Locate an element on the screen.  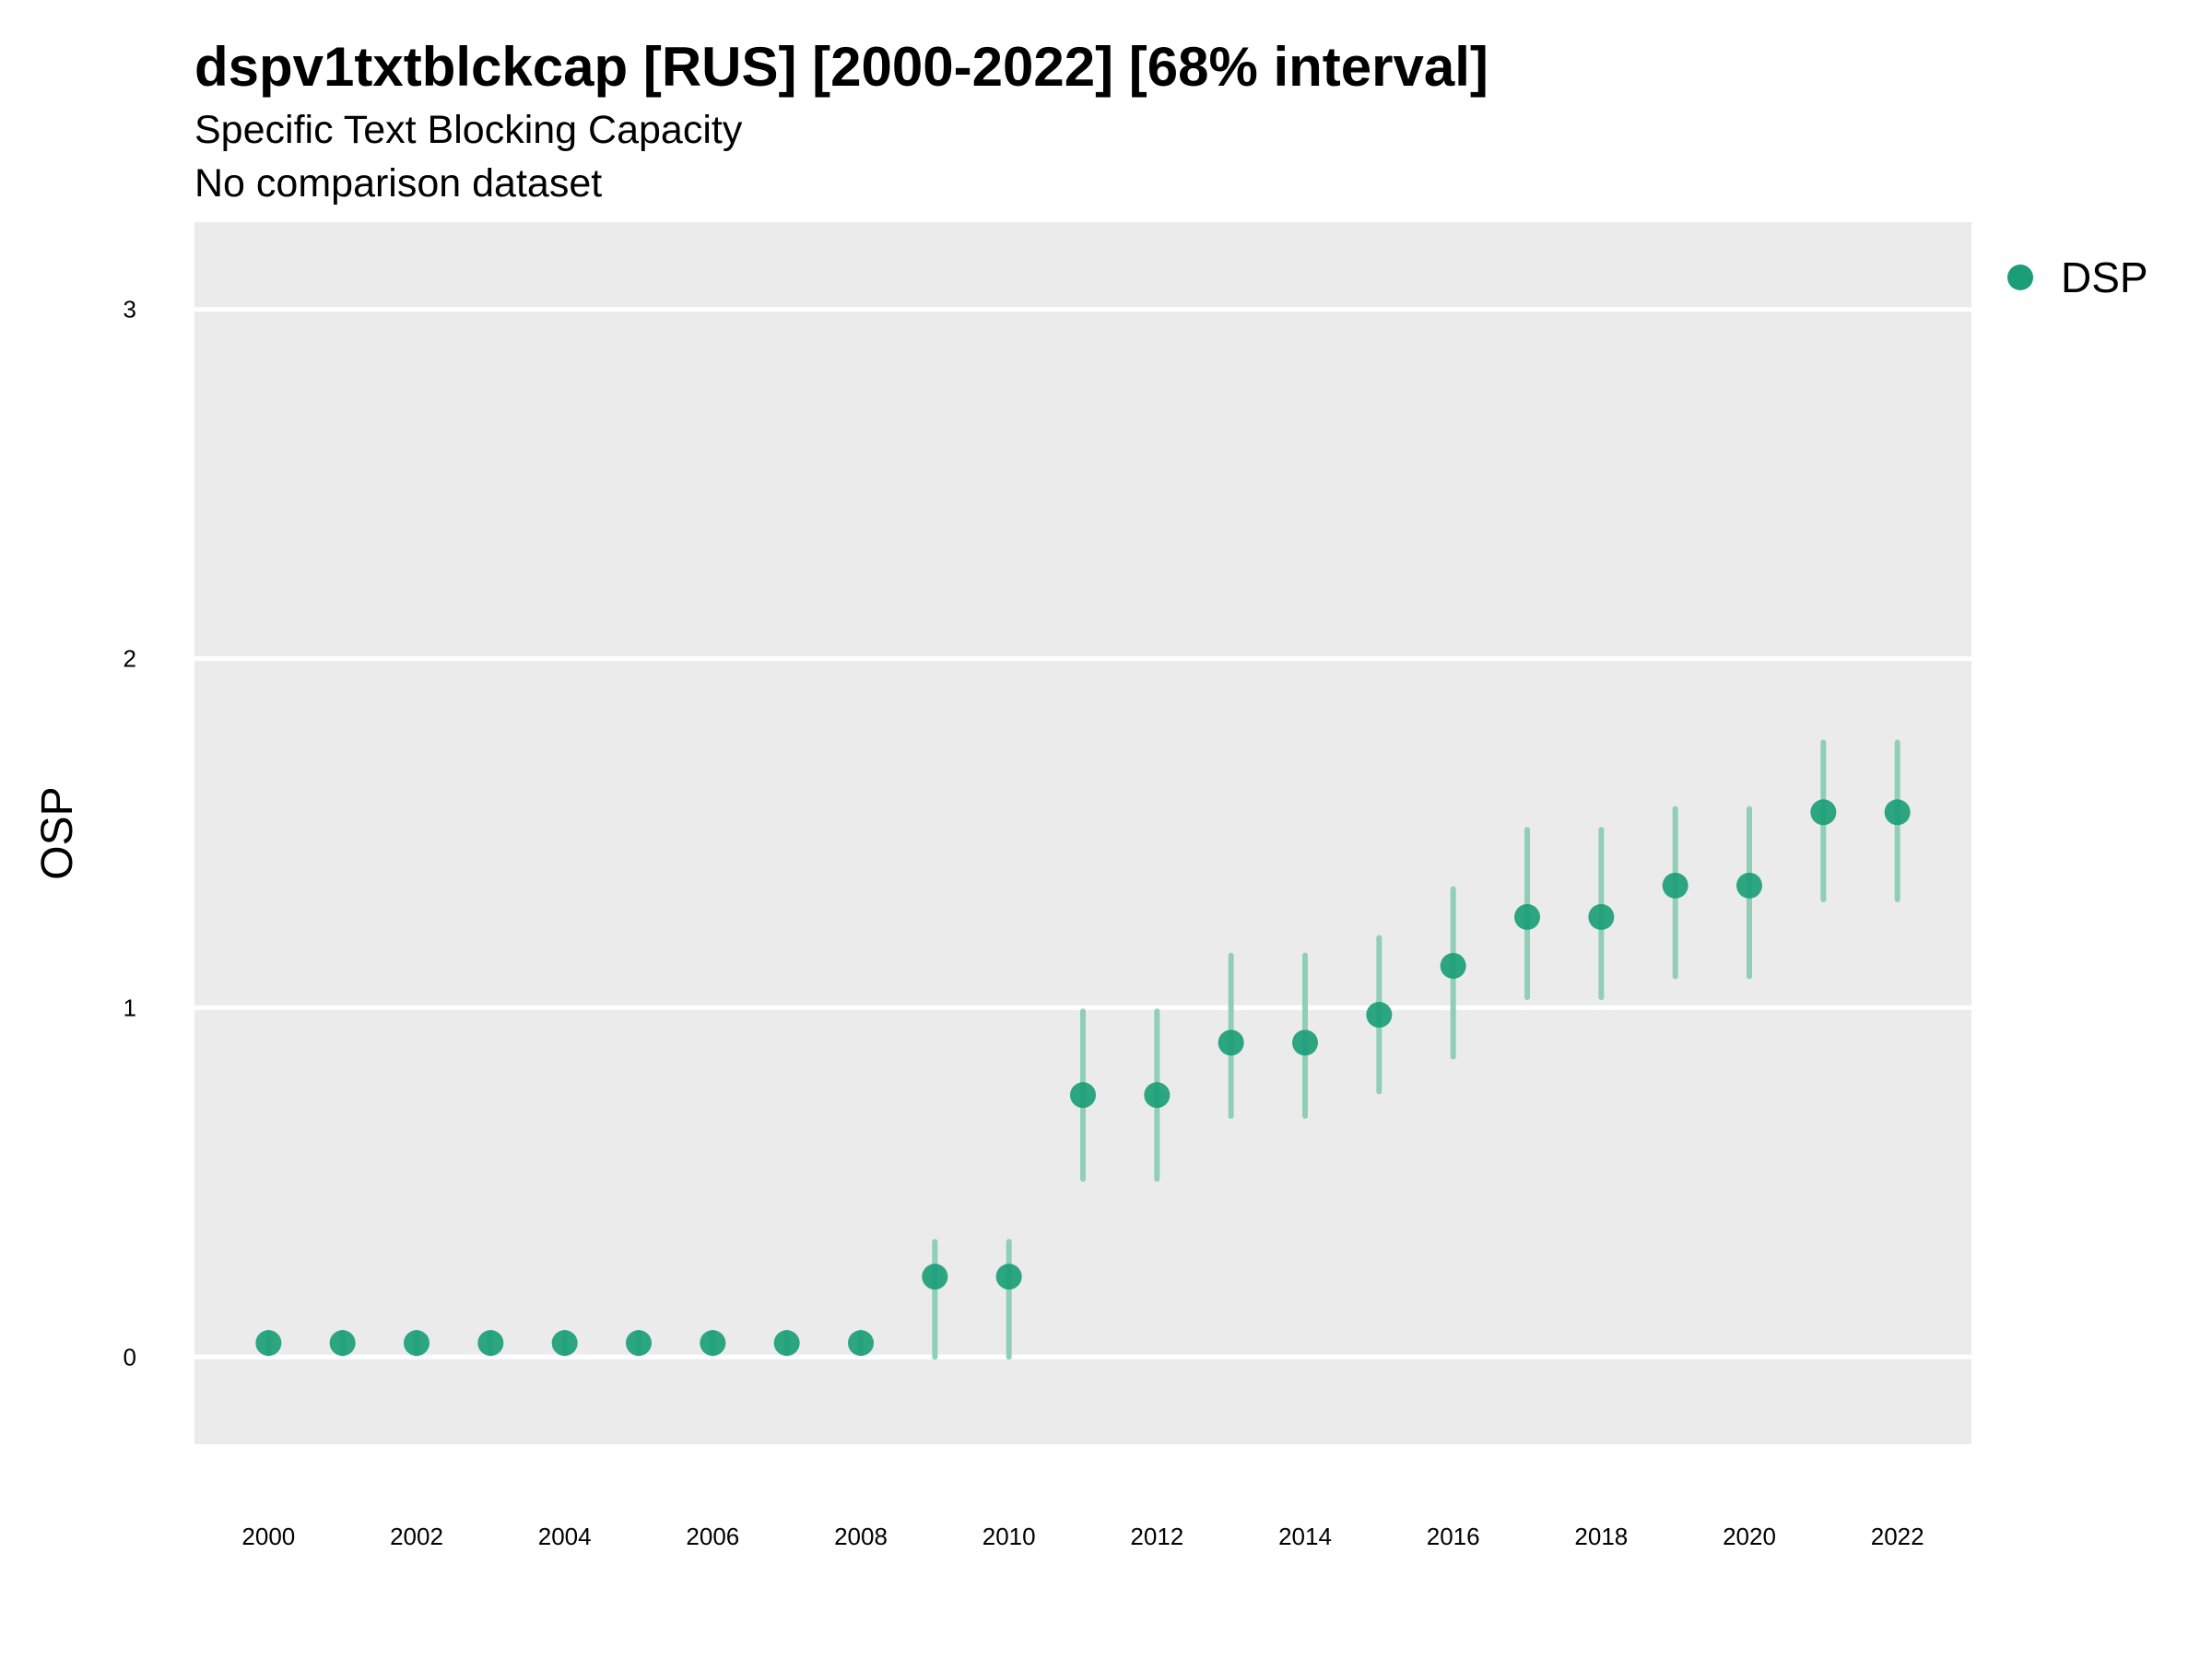
legend-label-dsp: DSP is located at coordinates (2104, 277).